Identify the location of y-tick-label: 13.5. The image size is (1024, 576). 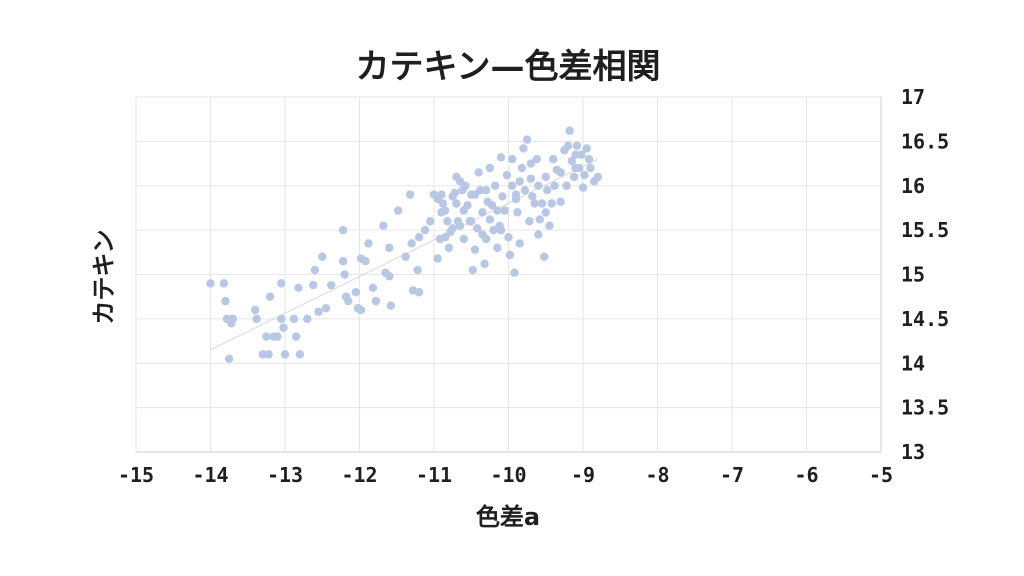
(925, 408).